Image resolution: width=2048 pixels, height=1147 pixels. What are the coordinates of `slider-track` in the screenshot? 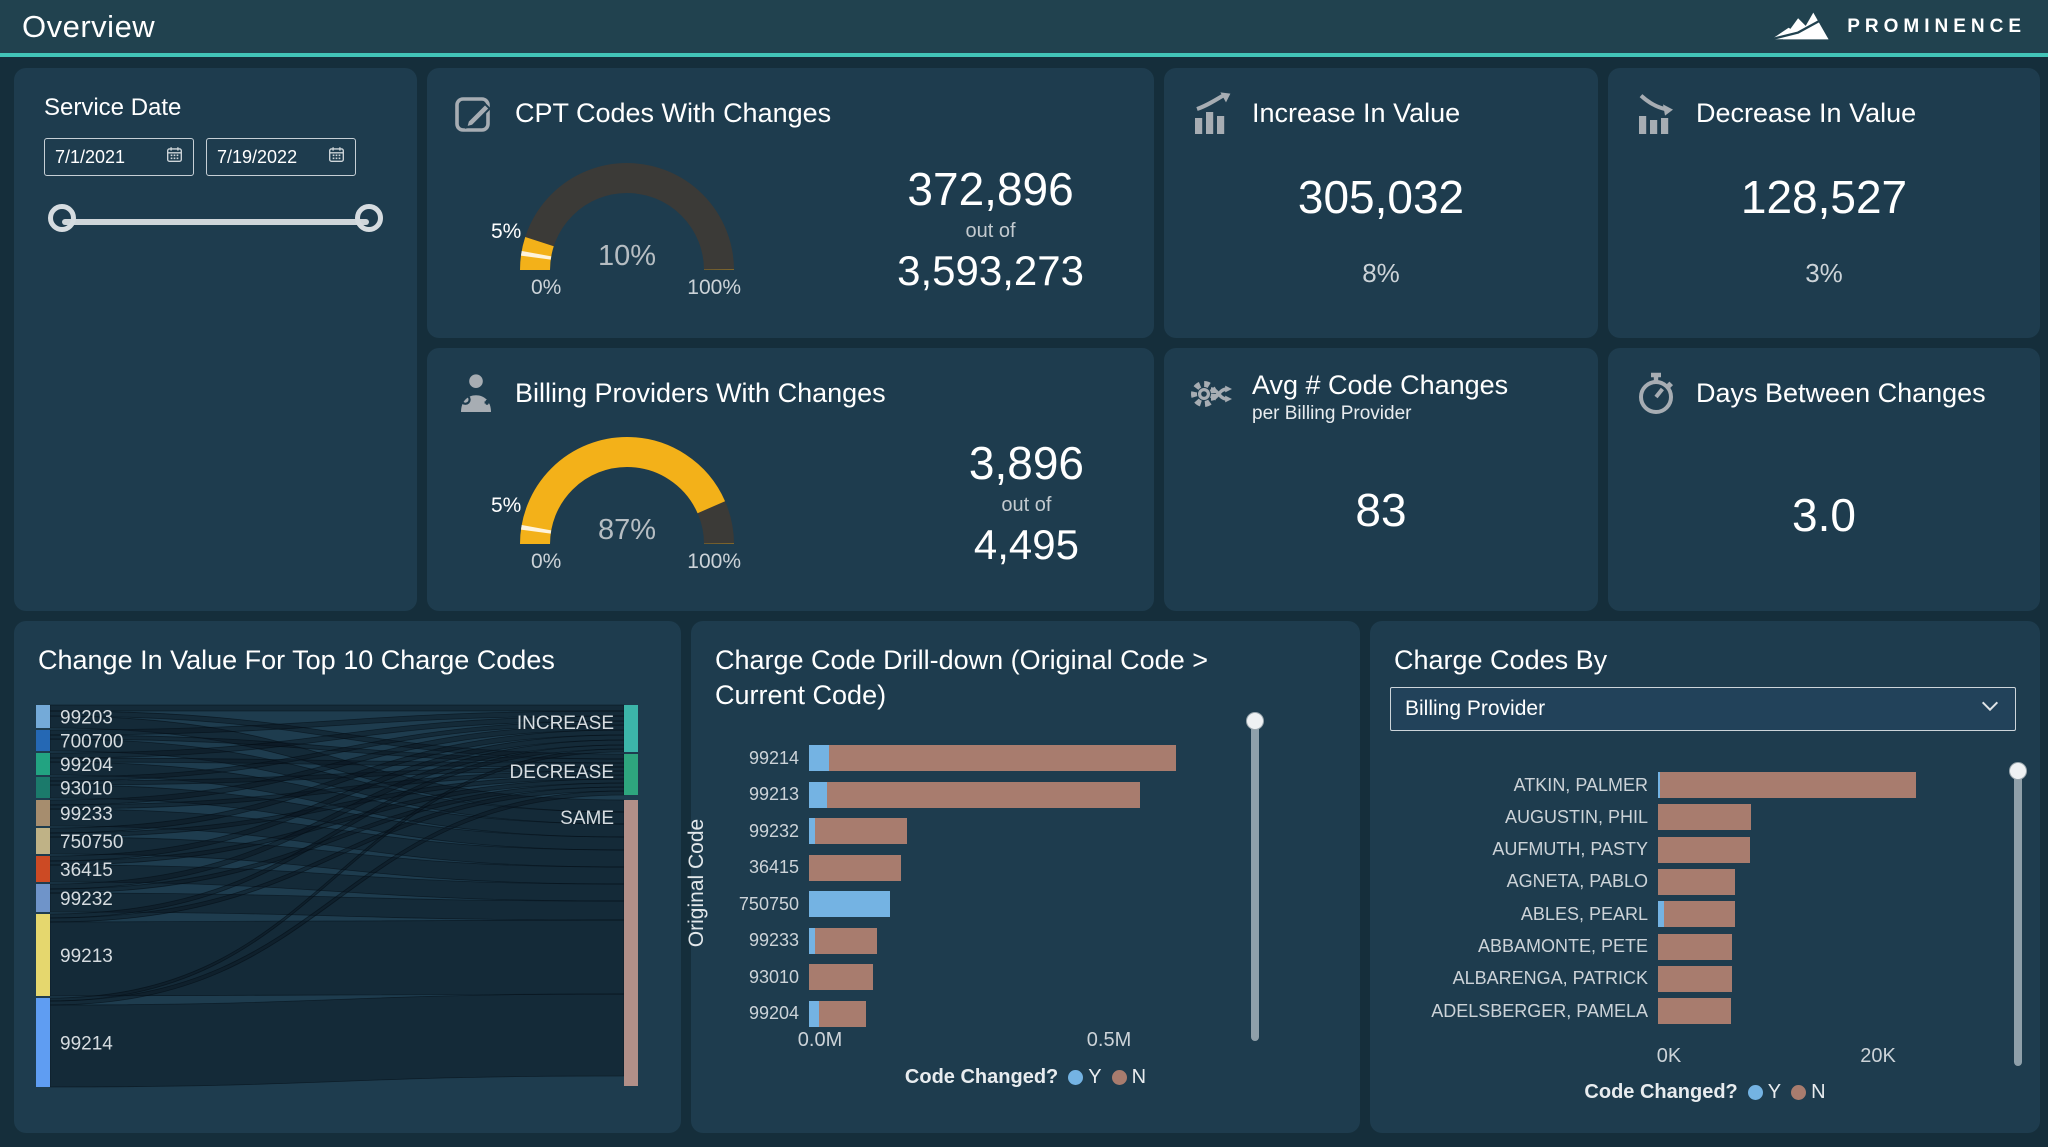 It's located at (215, 222).